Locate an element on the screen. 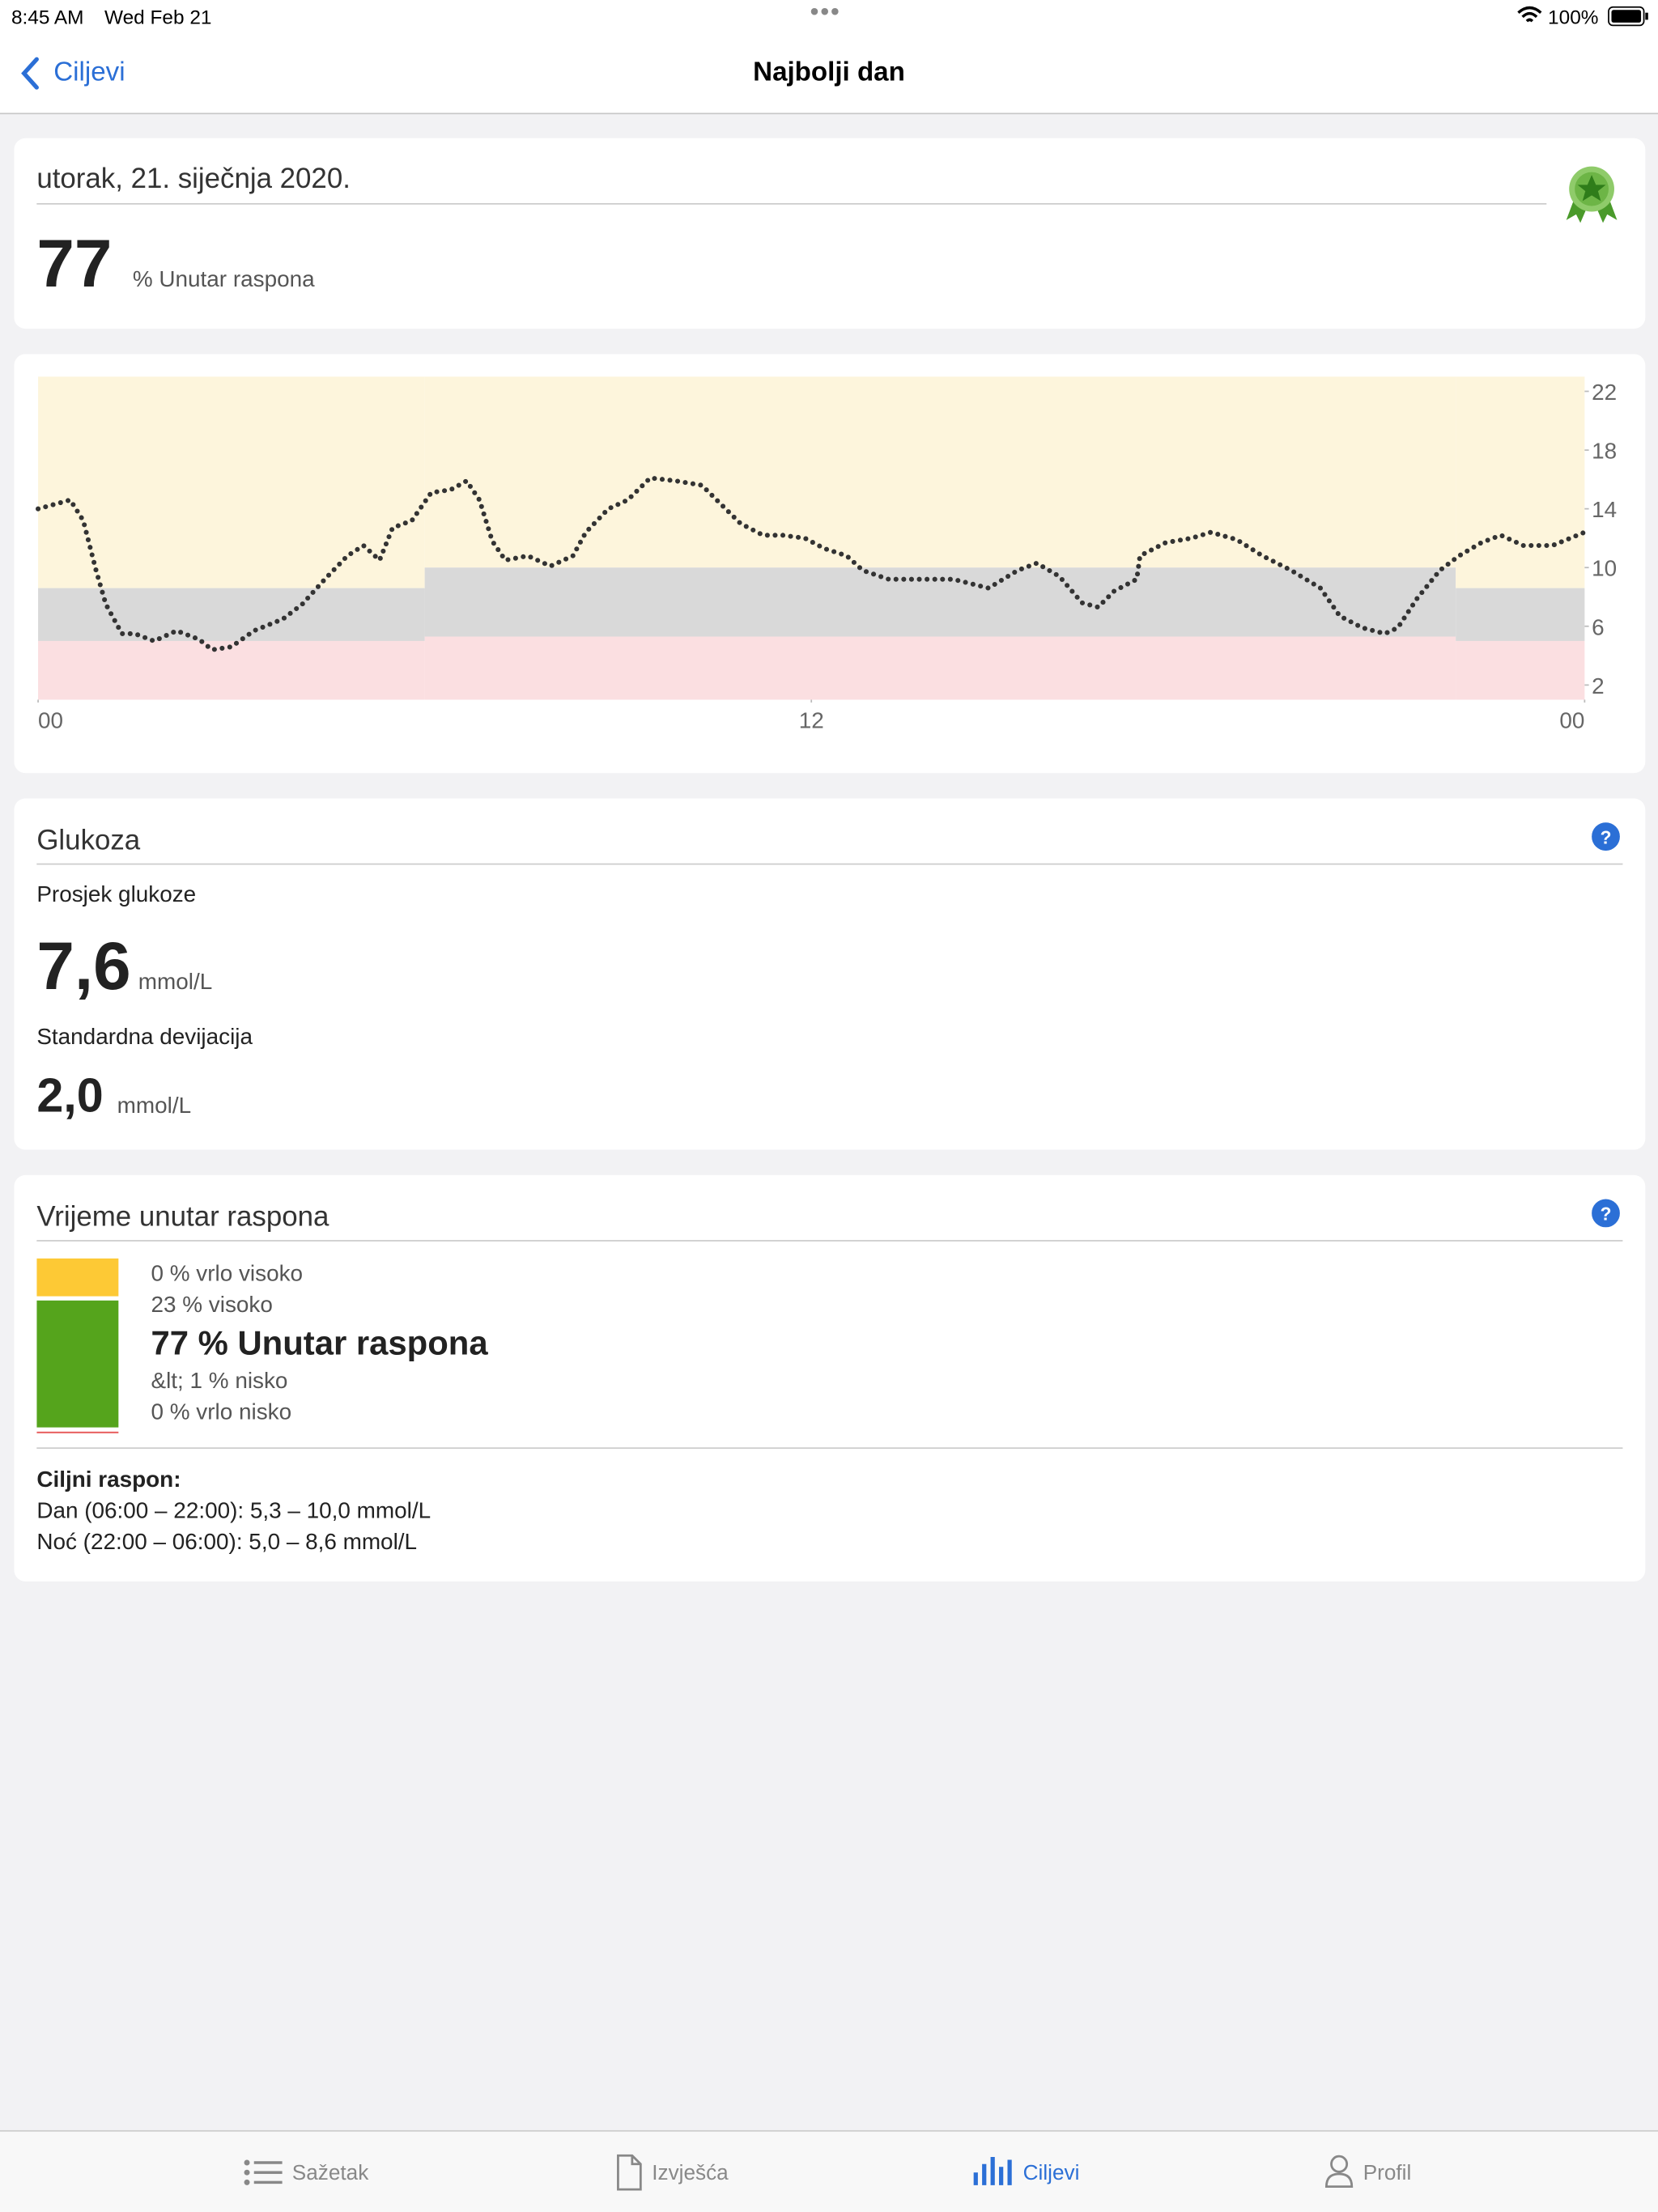 This screenshot has height=2212, width=1658. glucose-trace is located at coordinates (812, 564).